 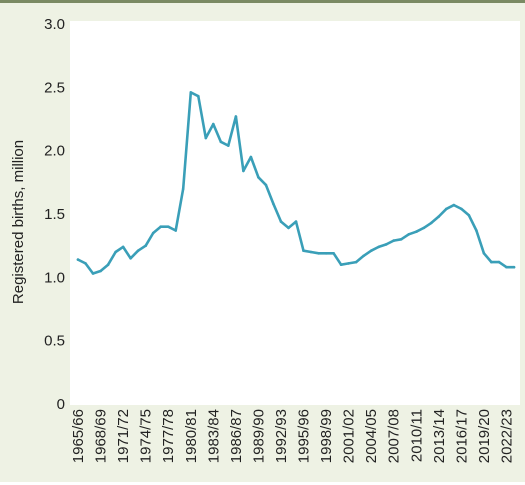 What do you see at coordinates (416, 435) in the screenshot?
I see `x-tick-label: 2010/11` at bounding box center [416, 435].